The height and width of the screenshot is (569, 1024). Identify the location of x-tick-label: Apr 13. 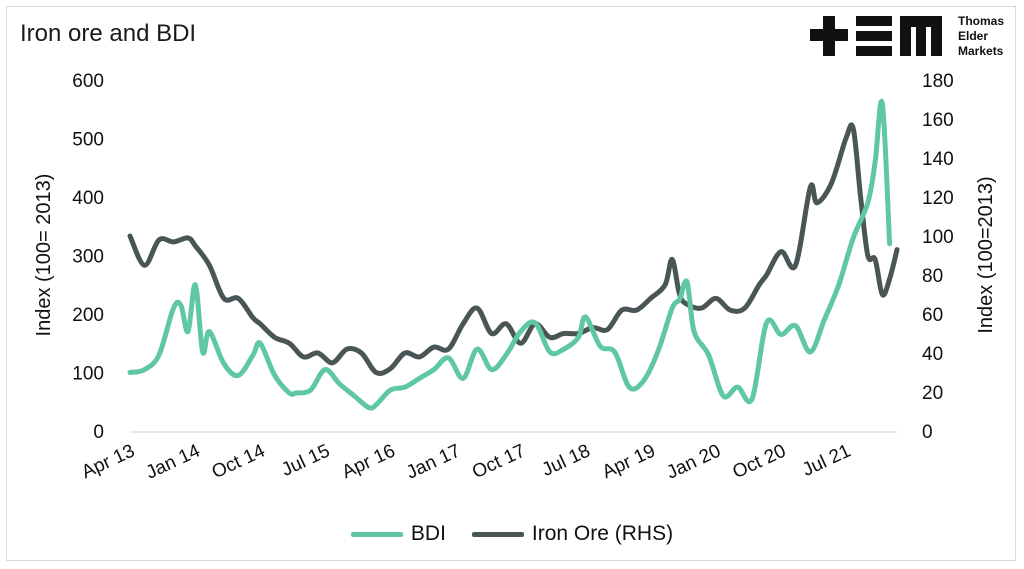
(108, 461).